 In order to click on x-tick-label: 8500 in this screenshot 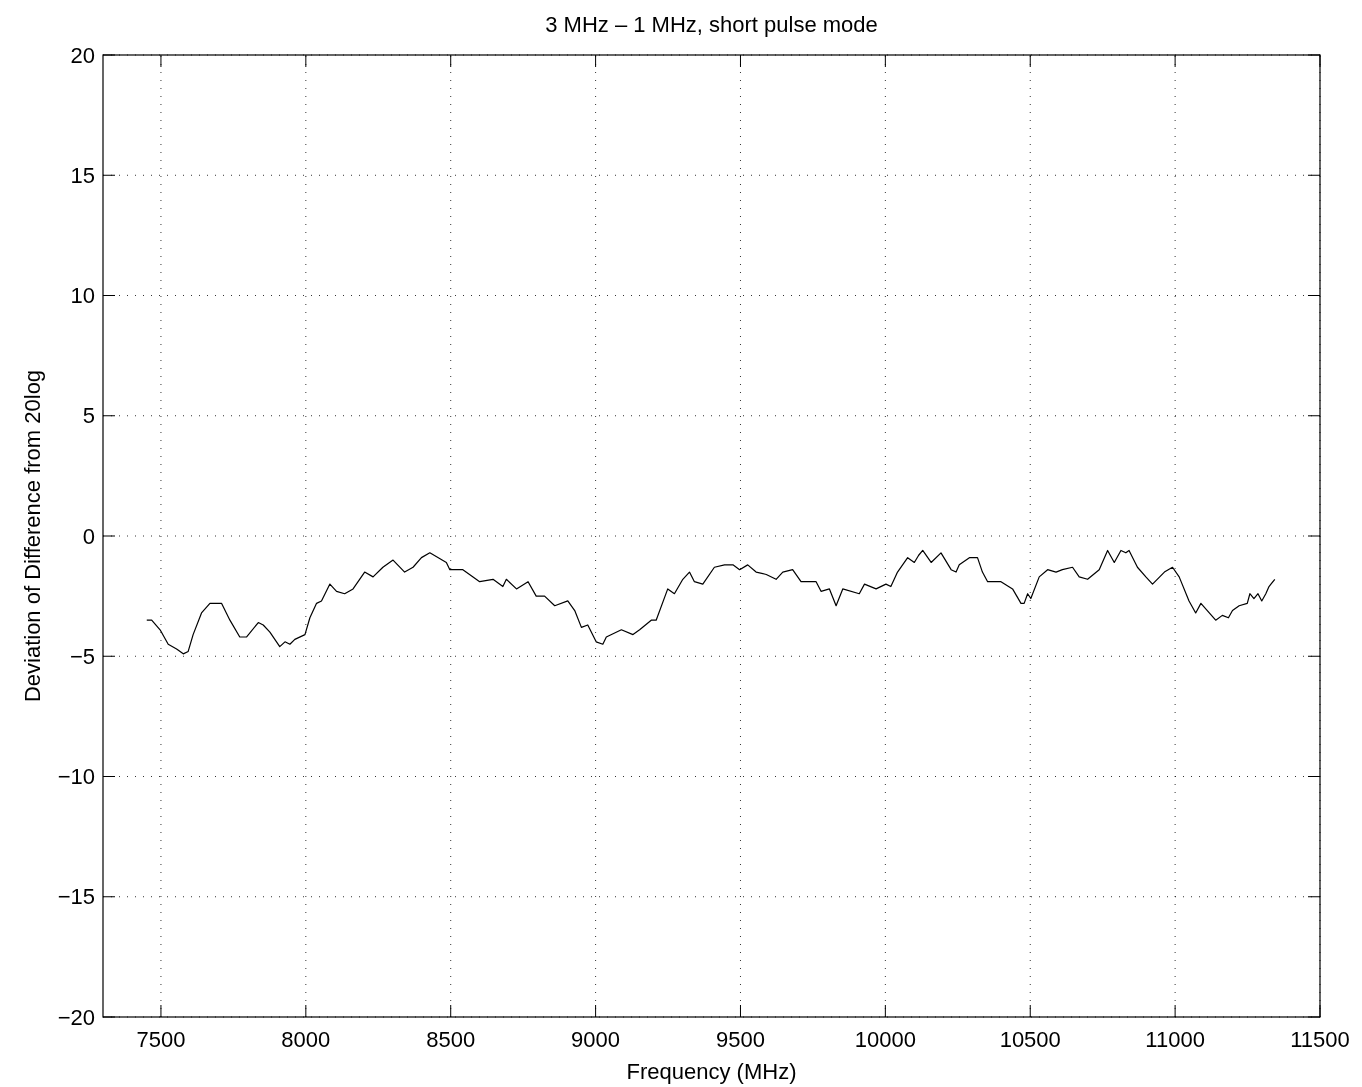, I will do `click(451, 1039)`.